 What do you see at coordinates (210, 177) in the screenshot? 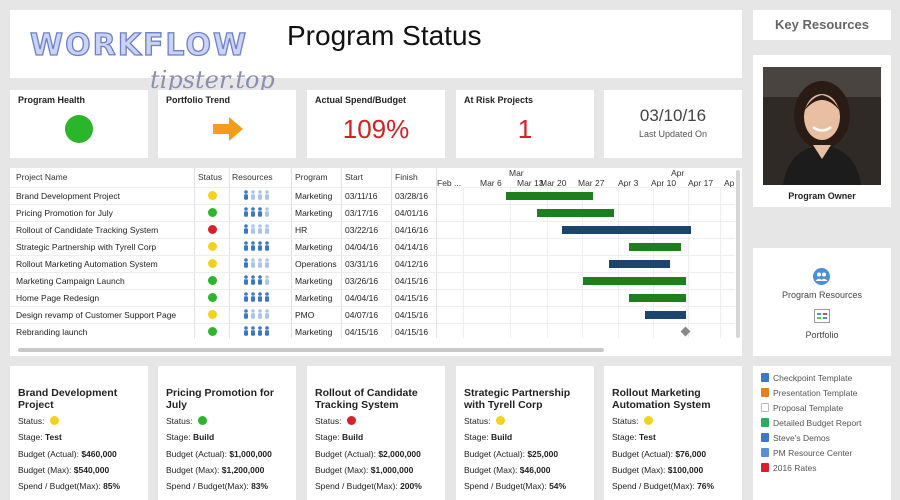
I see `column-header: Status` at bounding box center [210, 177].